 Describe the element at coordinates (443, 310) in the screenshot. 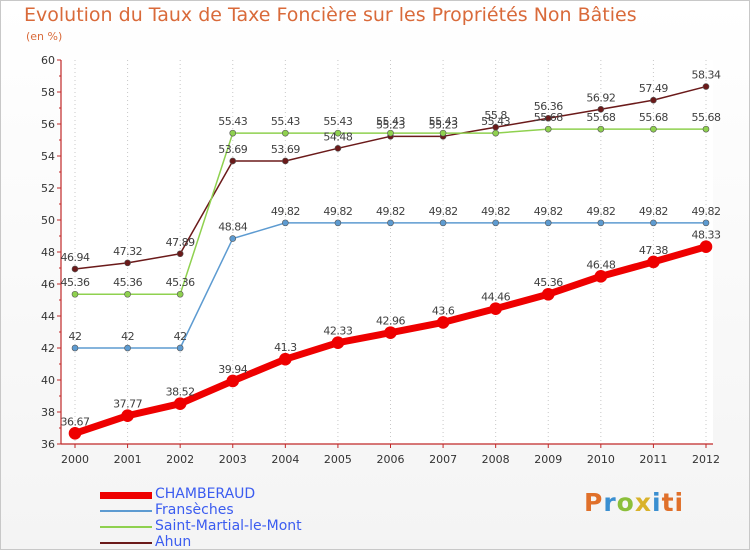

I see `data-label-chamberaud: 43.6` at that location.